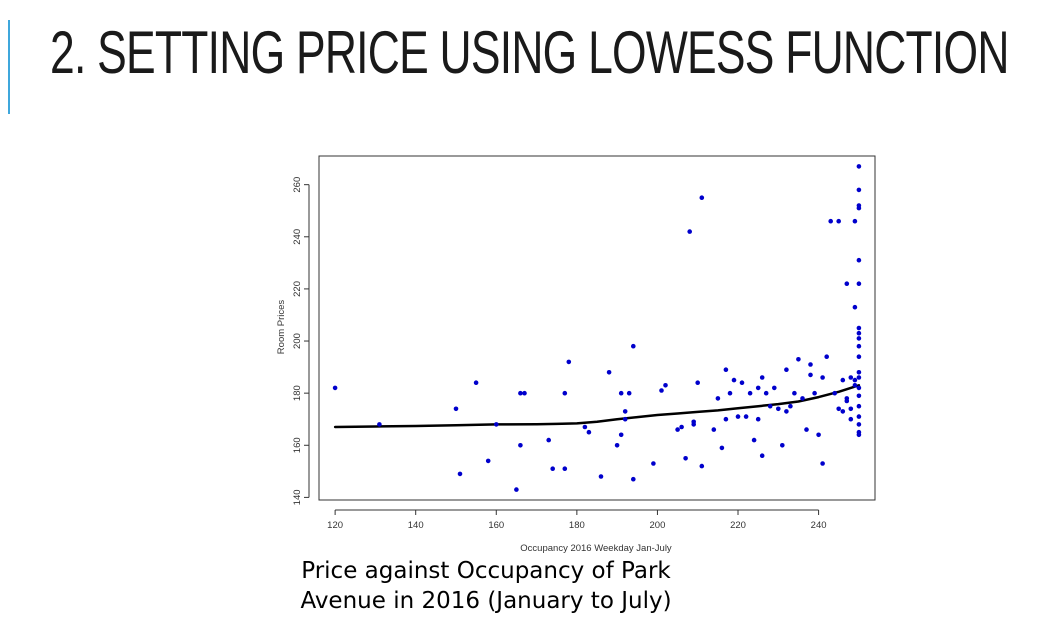 The height and width of the screenshot is (633, 1058). What do you see at coordinates (416, 525) in the screenshot?
I see `x-tick-label: 140` at bounding box center [416, 525].